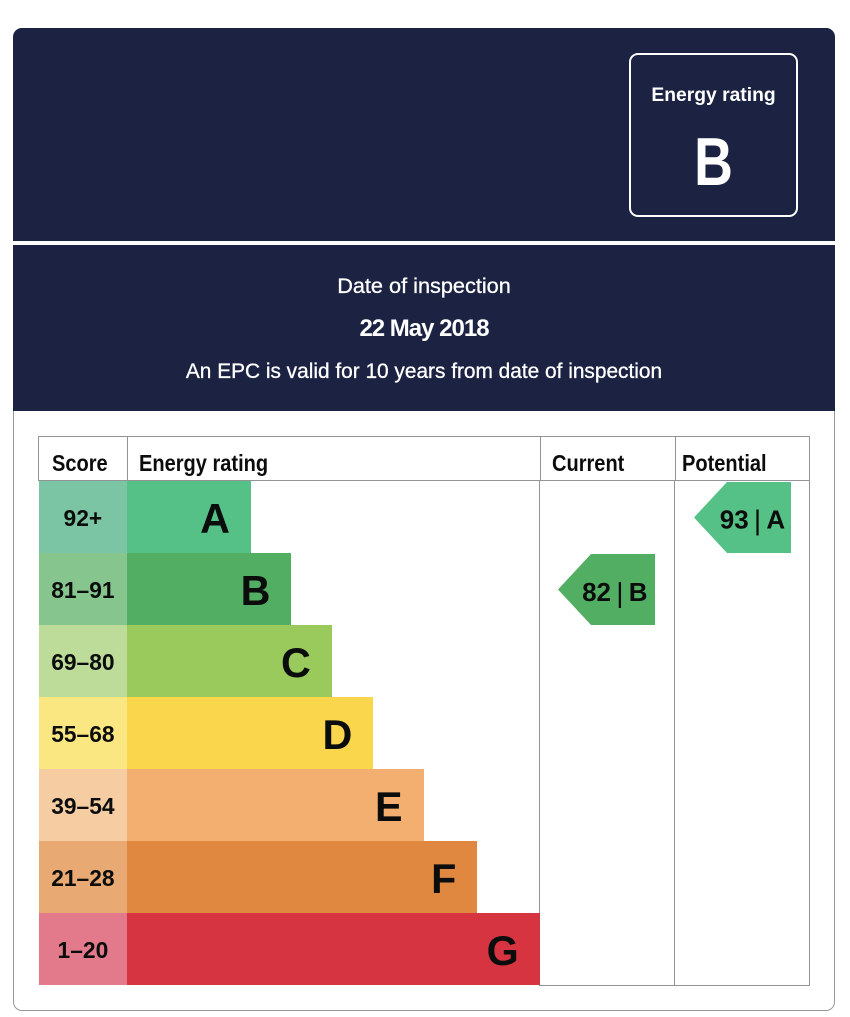  I want to click on svg-text: 93 | A, so click(753, 519).